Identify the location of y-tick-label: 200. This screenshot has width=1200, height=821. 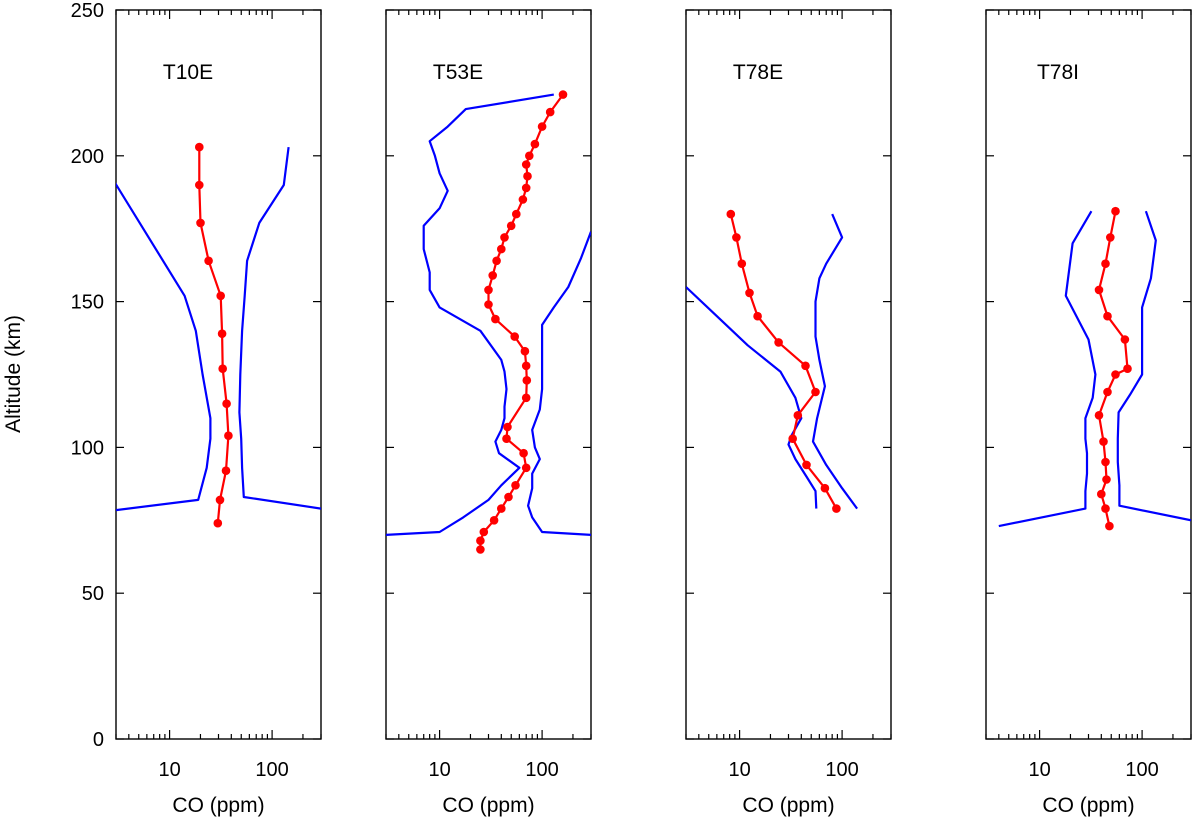
(87, 157).